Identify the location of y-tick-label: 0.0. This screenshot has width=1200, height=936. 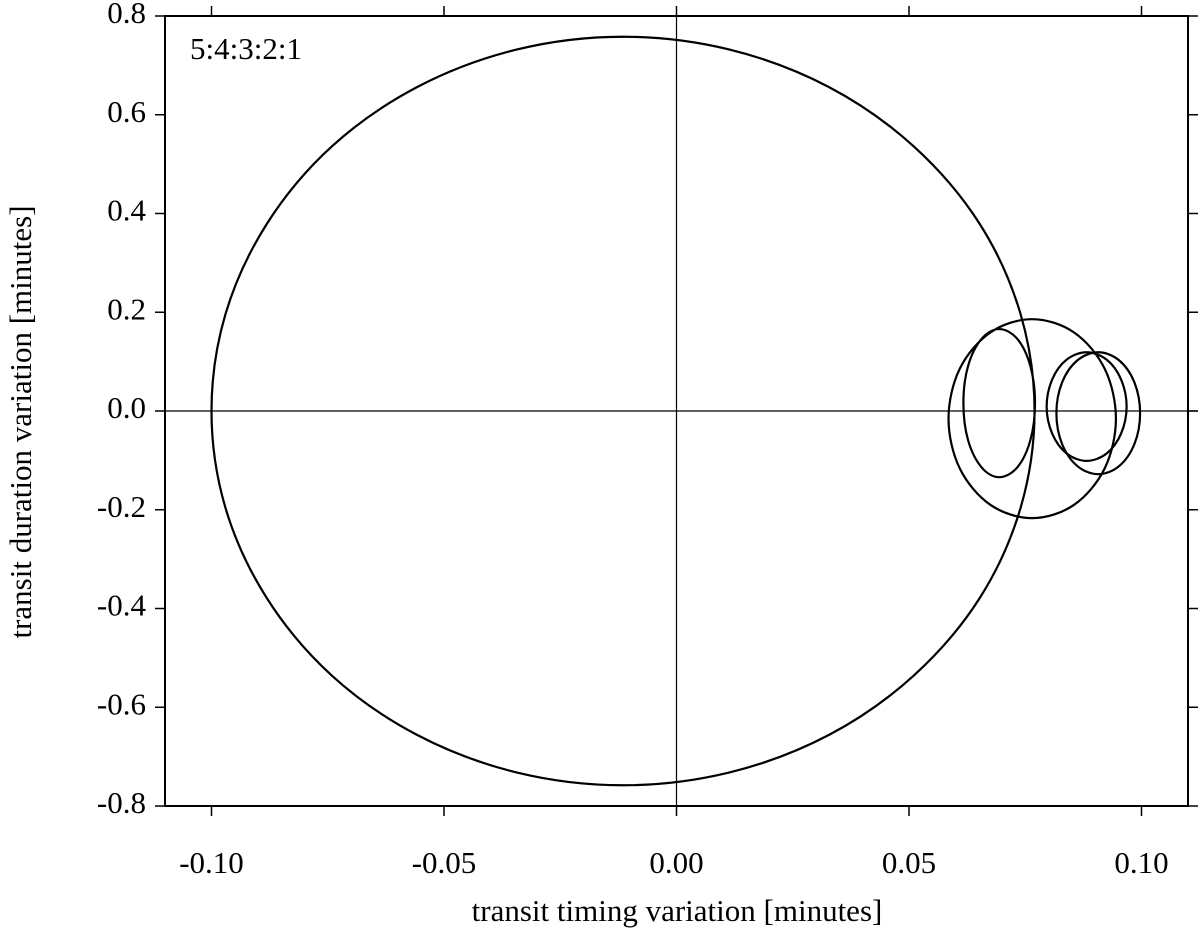
(126, 407).